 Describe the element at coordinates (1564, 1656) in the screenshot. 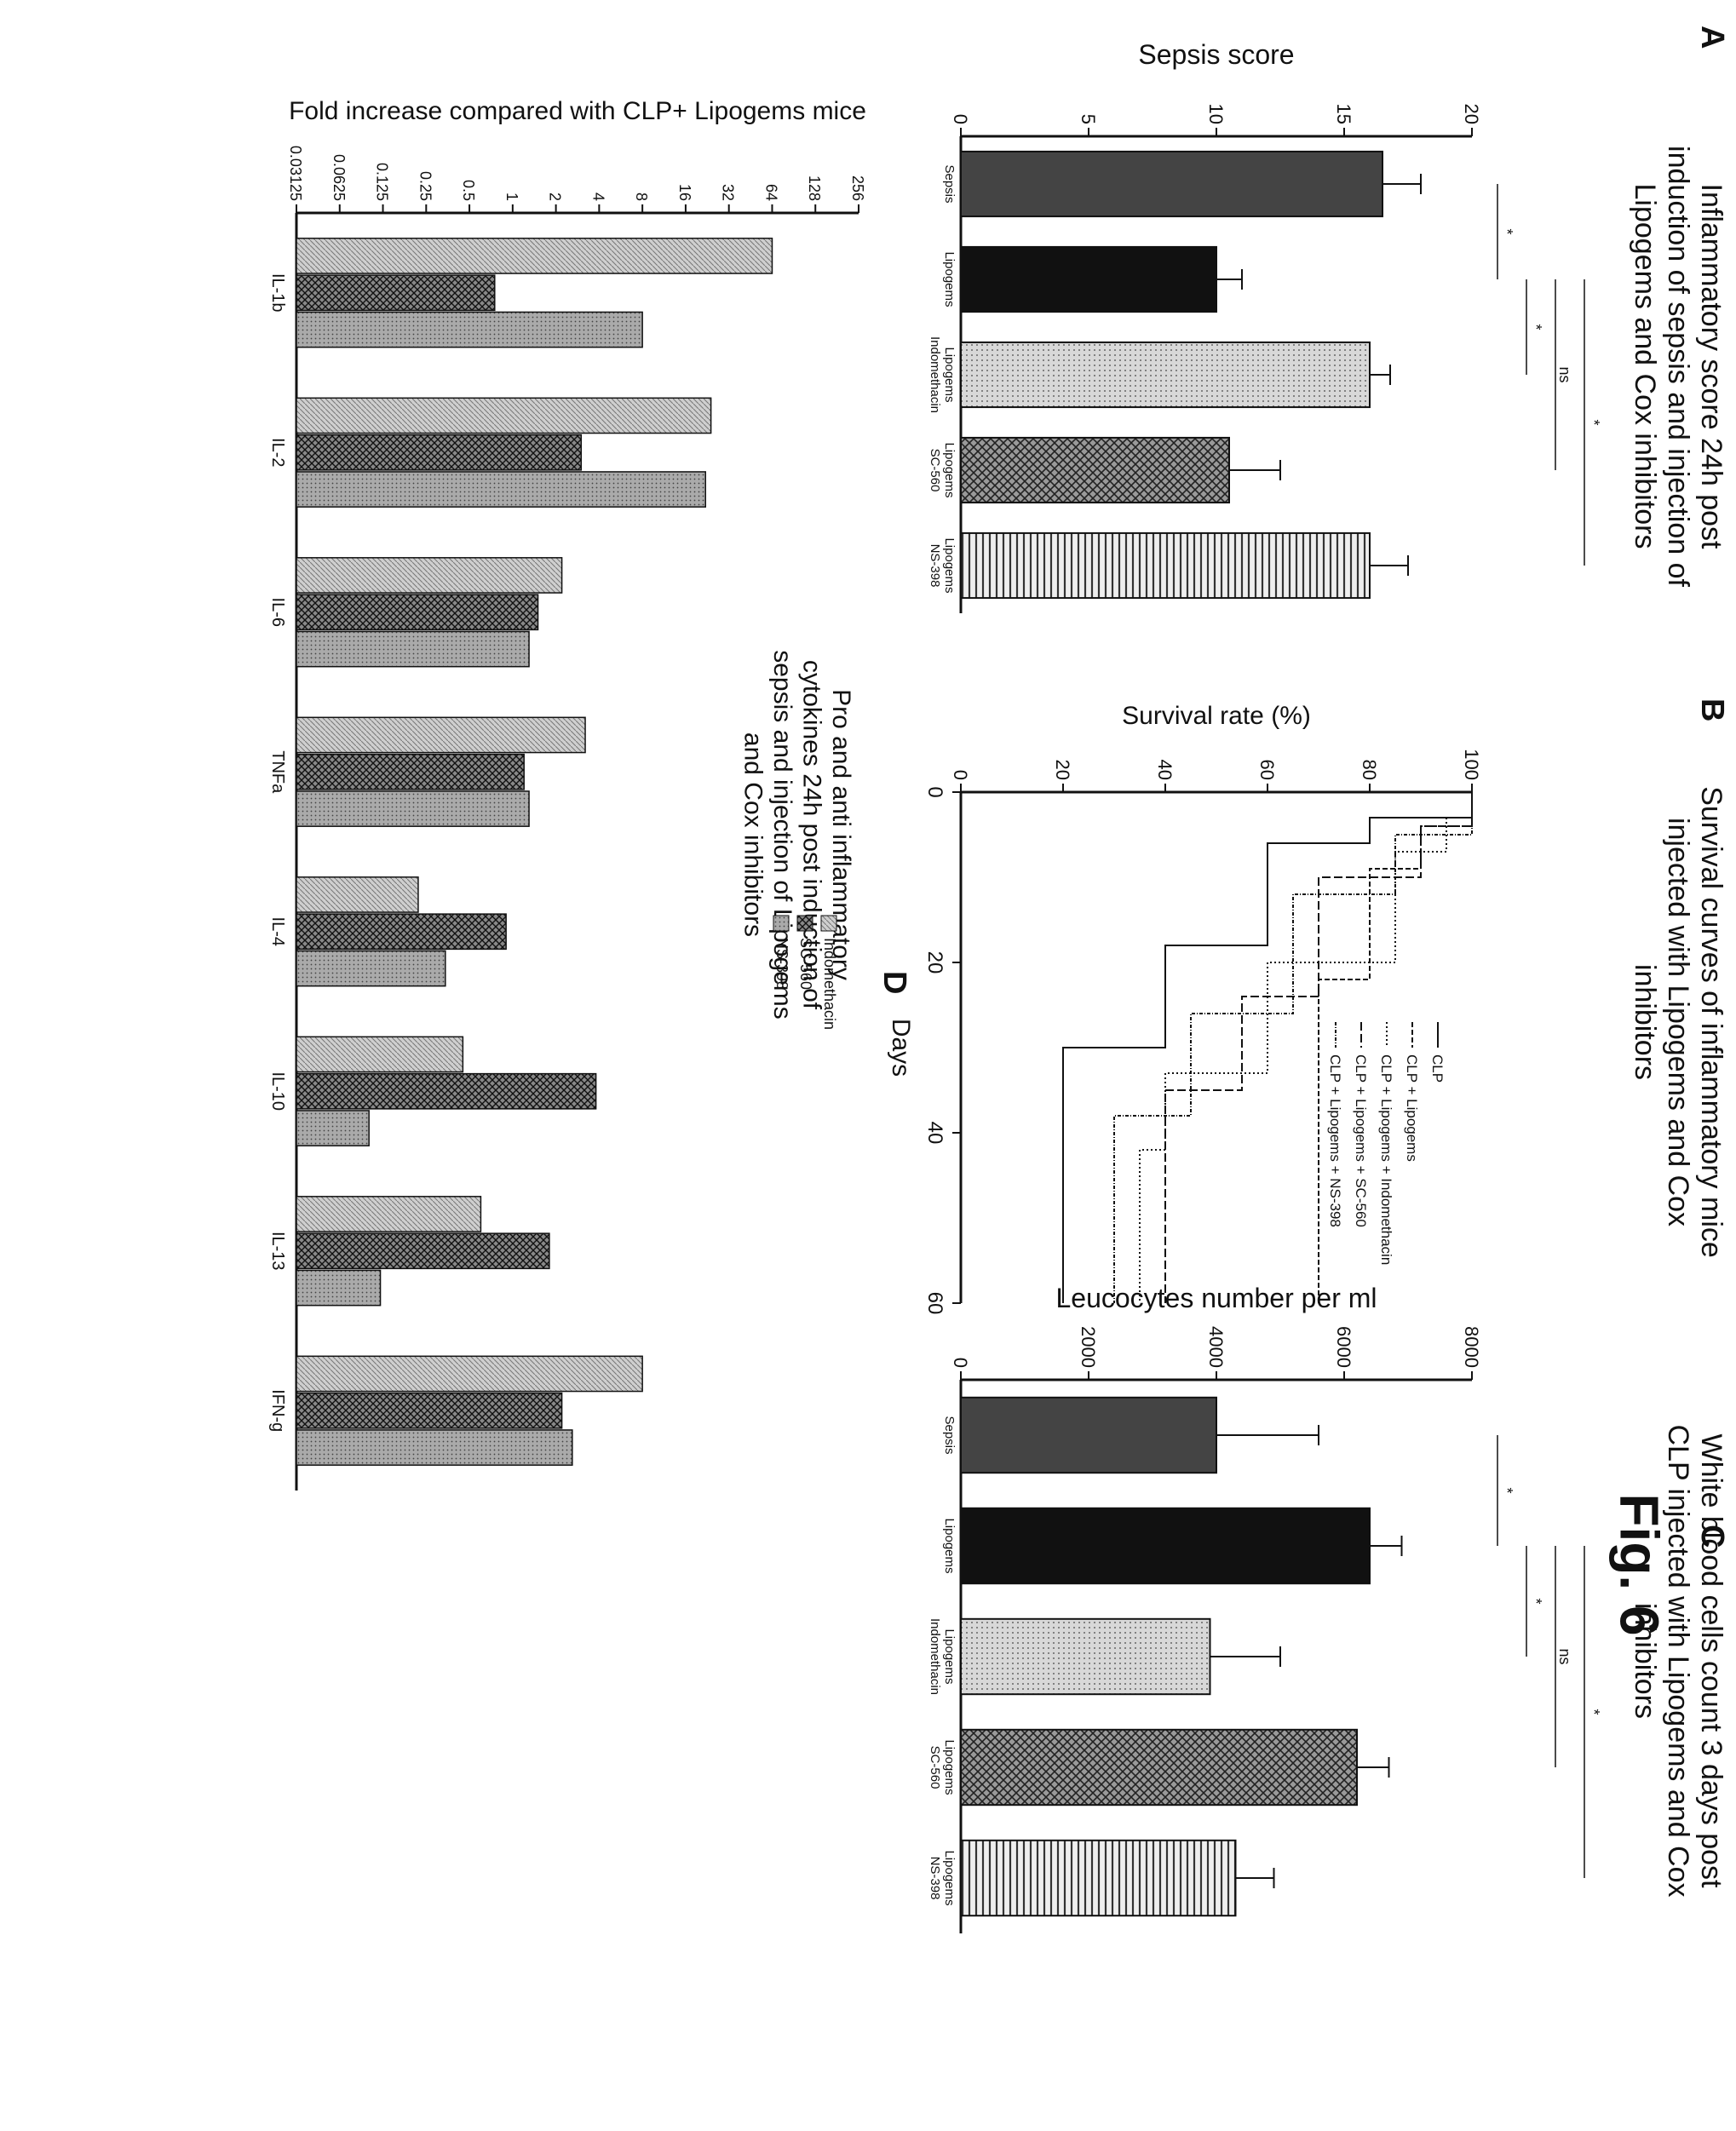

I see `significance-label: ns` at that location.